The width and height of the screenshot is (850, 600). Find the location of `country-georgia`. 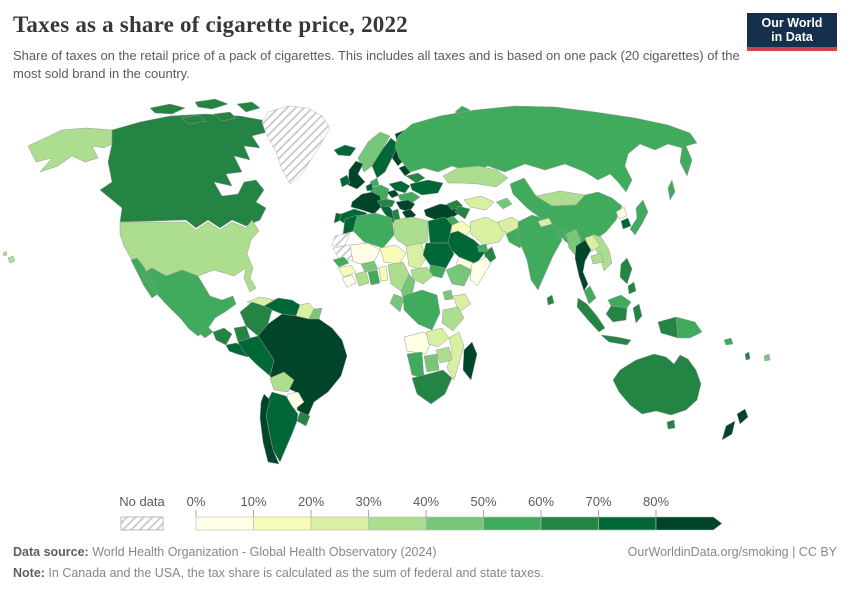

country-georgia is located at coordinates (455, 205).